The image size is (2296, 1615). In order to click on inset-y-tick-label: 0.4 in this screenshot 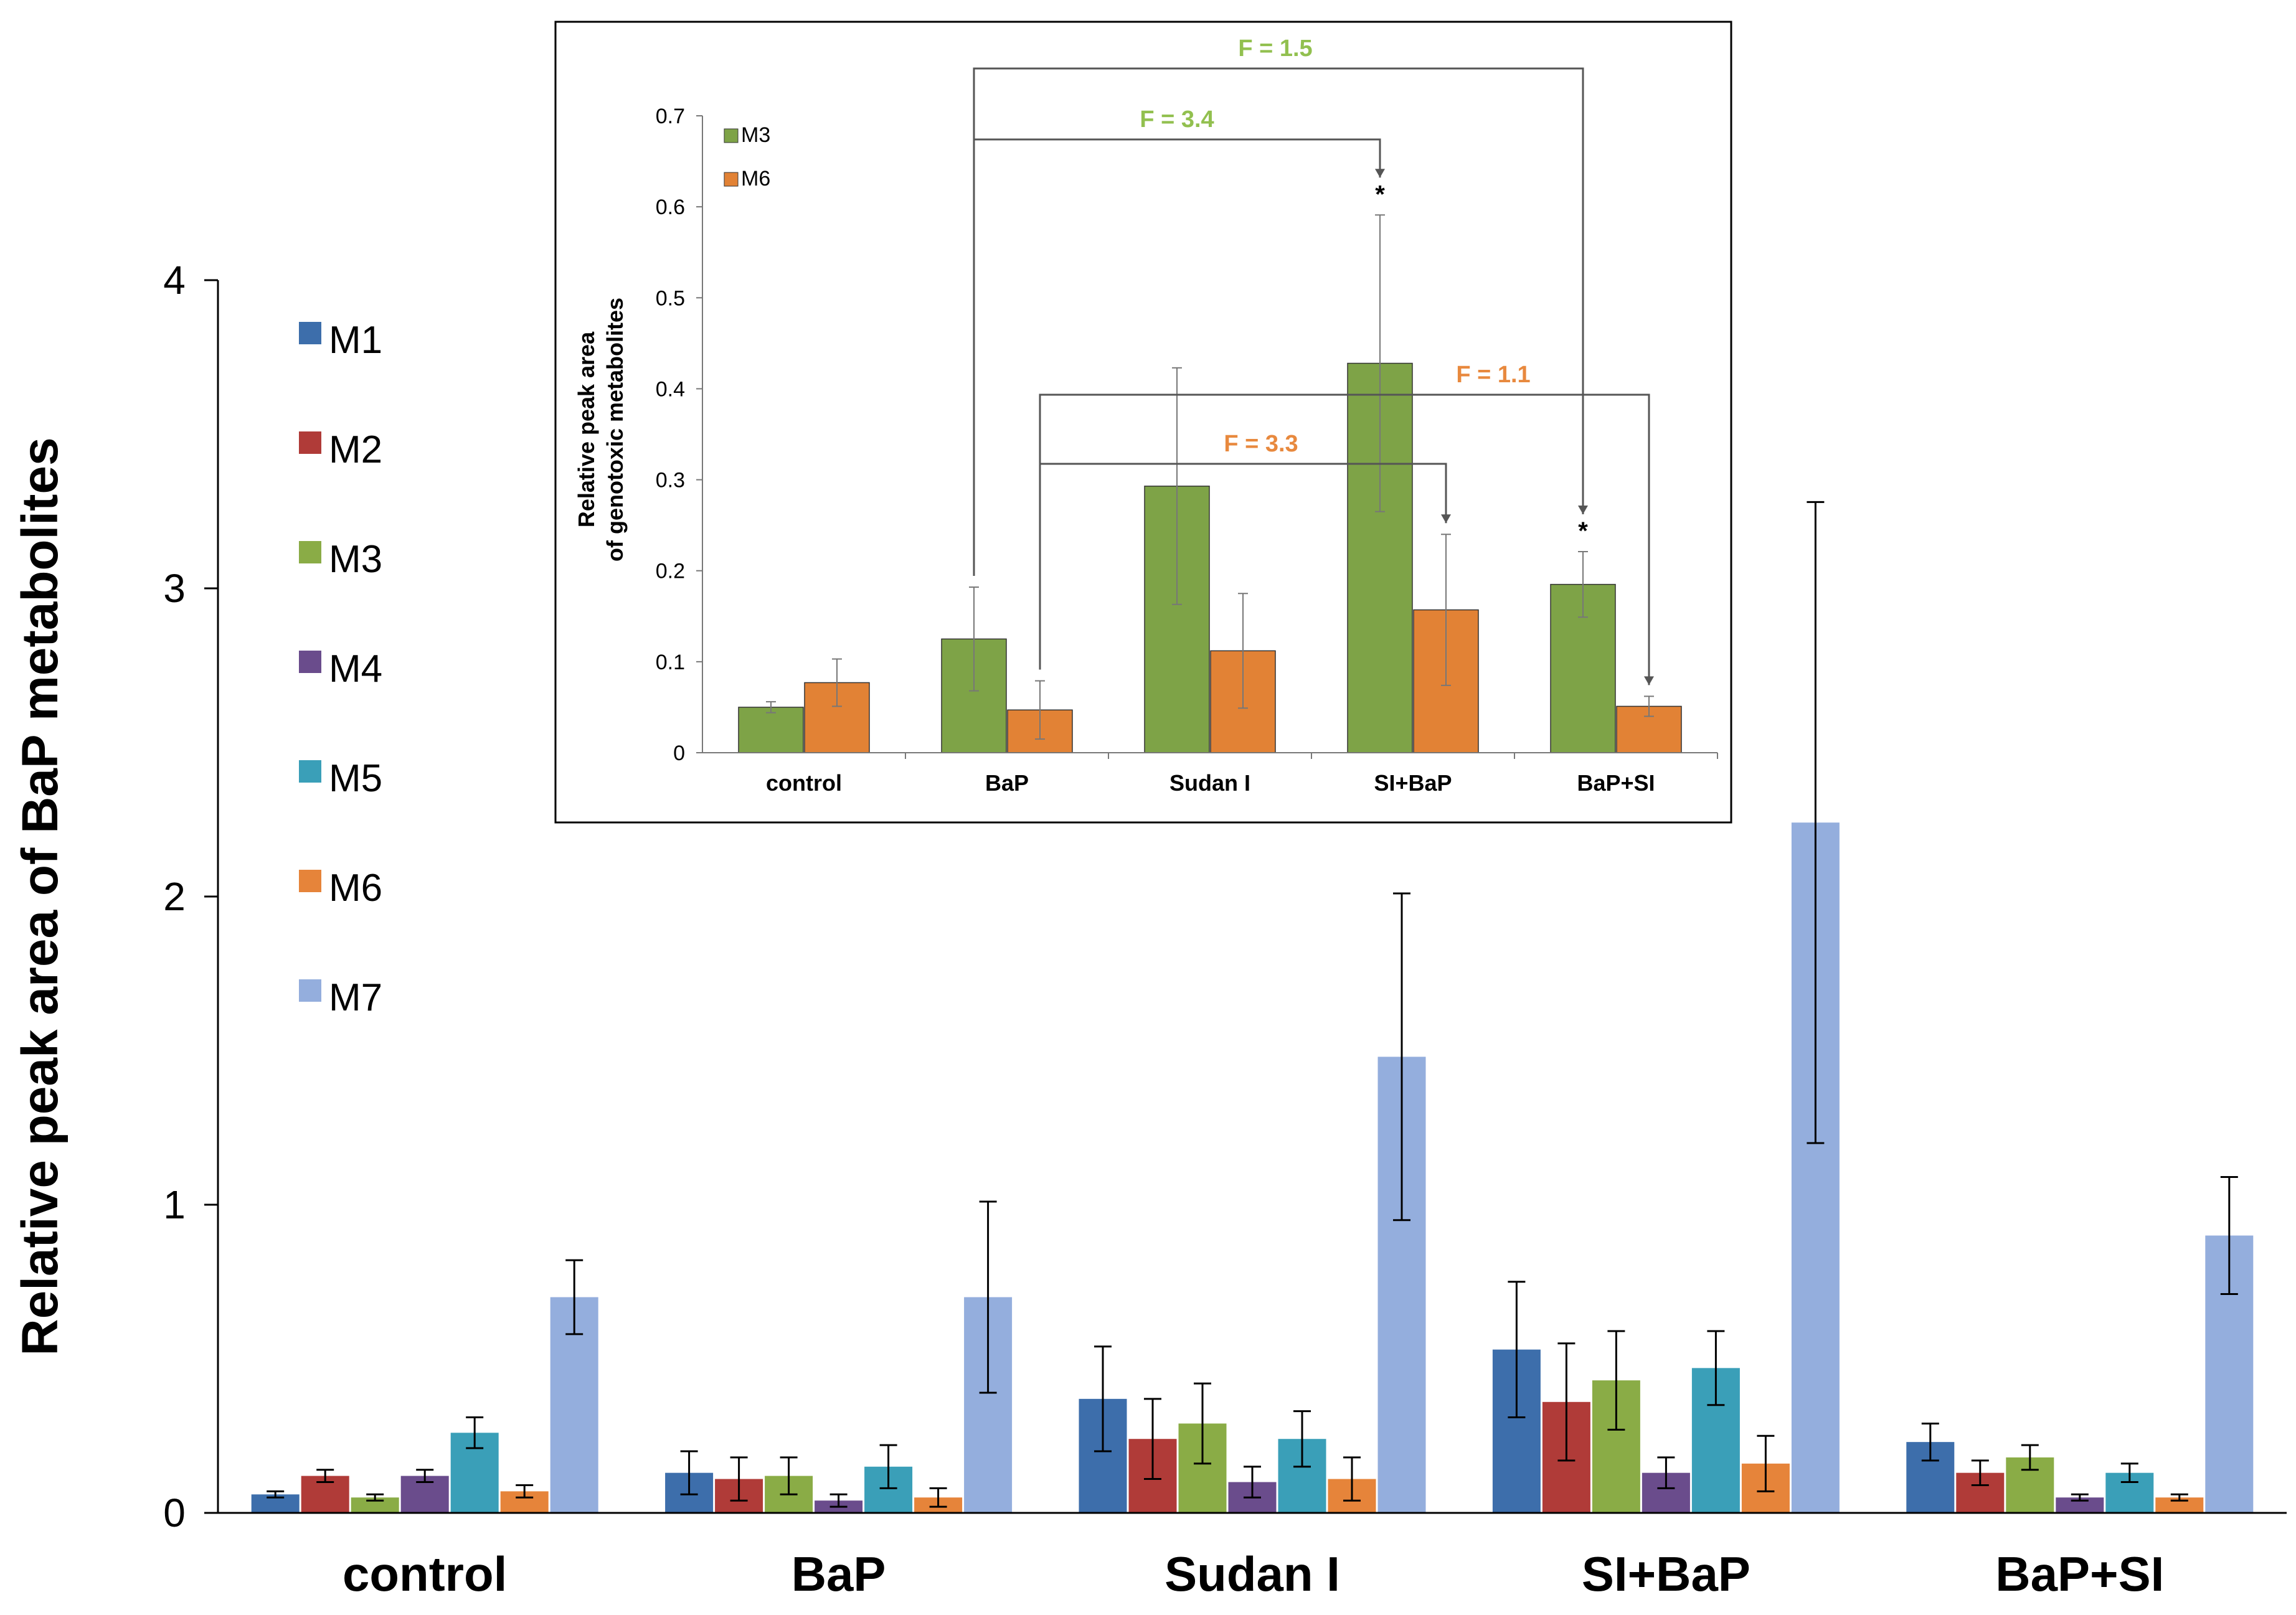, I will do `click(670, 389)`.